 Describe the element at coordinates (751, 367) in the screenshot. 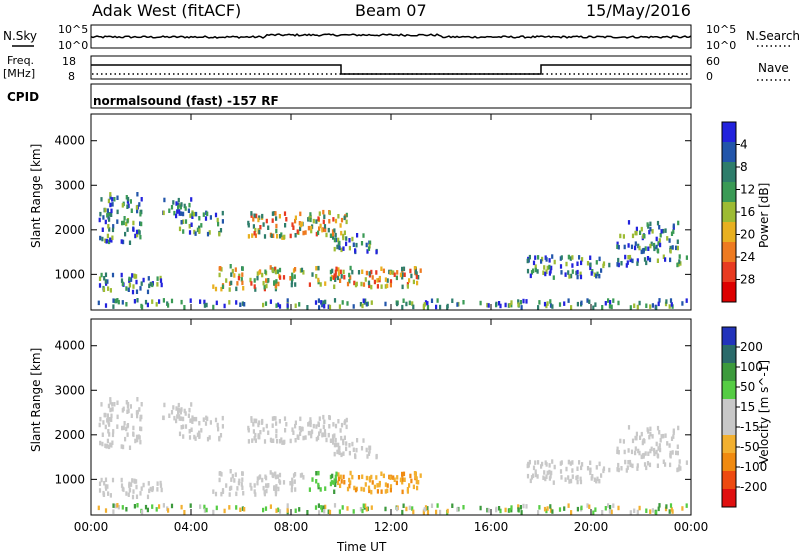

I see `colorbar-tick-label: 100` at that location.